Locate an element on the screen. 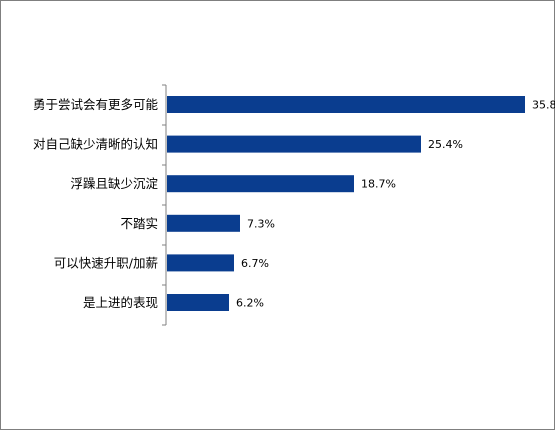 This screenshot has width=555, height=431. category-label: 不踏实 is located at coordinates (139, 223).